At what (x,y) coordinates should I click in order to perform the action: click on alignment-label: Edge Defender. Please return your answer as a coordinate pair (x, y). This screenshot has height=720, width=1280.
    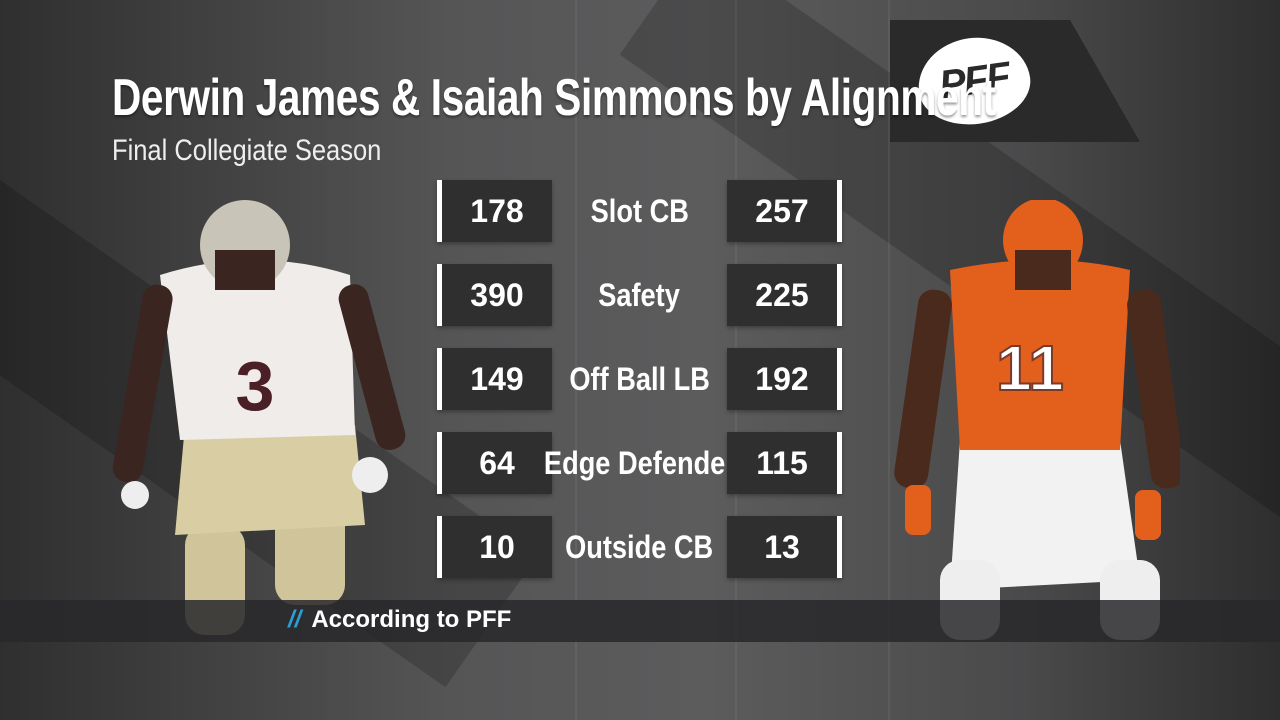
    Looking at the image, I should click on (639, 462).